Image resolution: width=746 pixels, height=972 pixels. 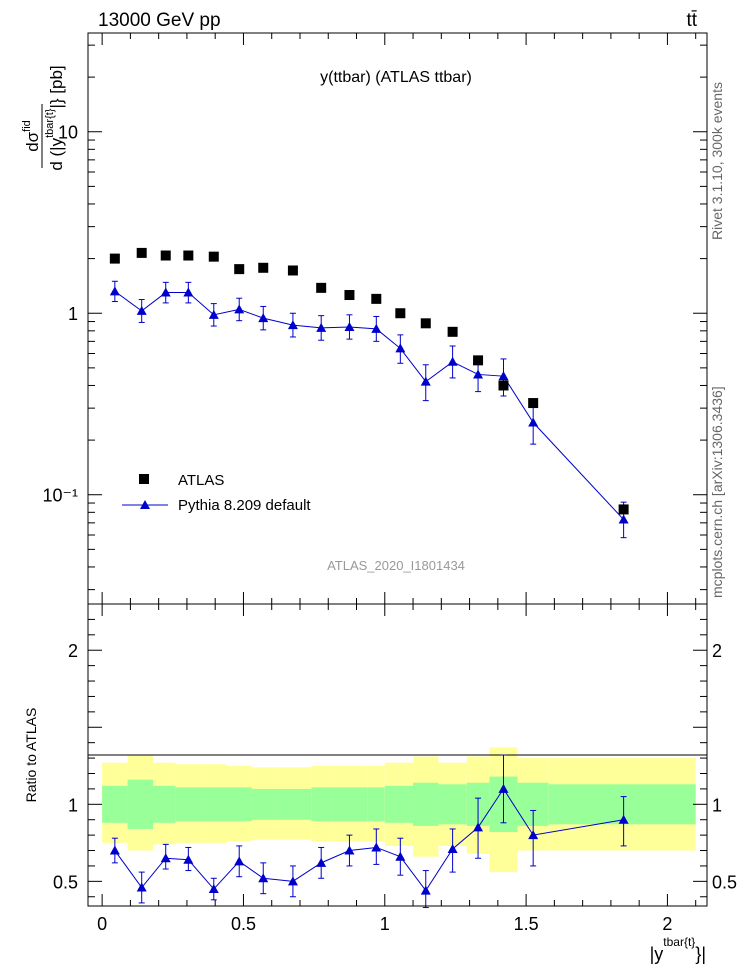 What do you see at coordinates (385, 924) in the screenshot?
I see `ratio-xtick-label: 1` at bounding box center [385, 924].